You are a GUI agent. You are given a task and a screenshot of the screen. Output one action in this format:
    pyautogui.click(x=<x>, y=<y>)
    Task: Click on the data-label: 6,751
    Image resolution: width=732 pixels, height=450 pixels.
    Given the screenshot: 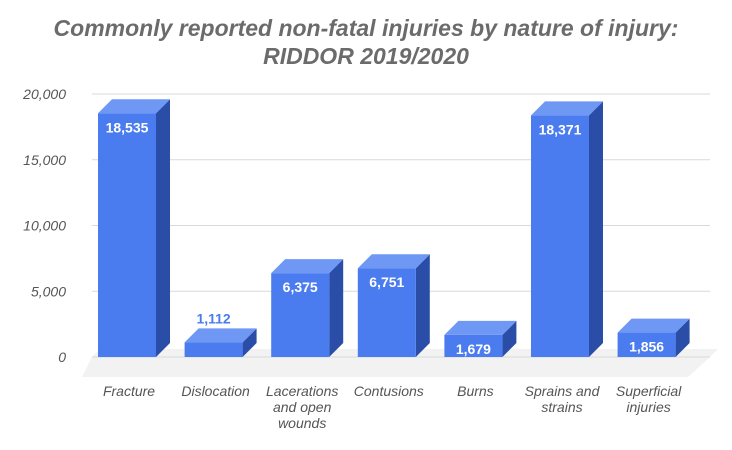 What is the action you would take?
    pyautogui.click(x=386, y=282)
    